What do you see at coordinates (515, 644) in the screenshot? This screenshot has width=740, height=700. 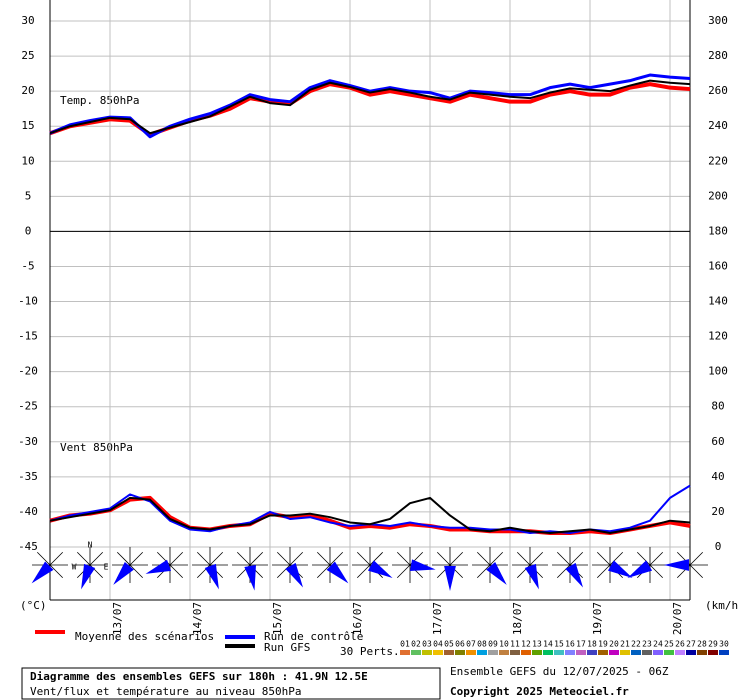 I see `pert-number: 11` at bounding box center [515, 644].